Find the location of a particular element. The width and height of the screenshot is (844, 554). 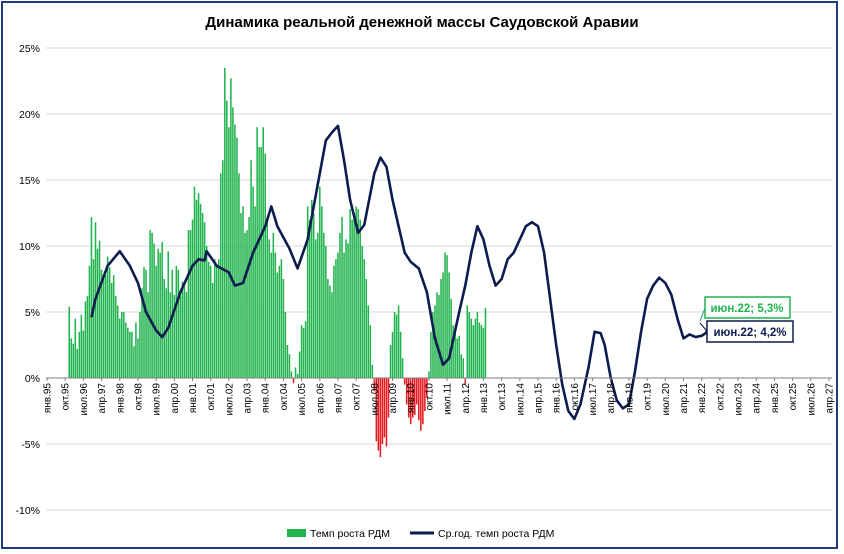

annotation-bar-label: июн.22; 5,3% is located at coordinates (746, 309).